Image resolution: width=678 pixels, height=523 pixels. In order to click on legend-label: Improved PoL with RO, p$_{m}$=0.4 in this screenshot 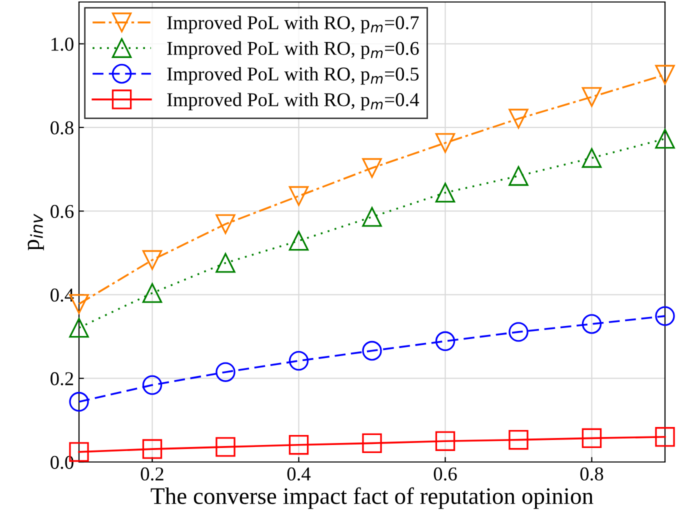, I will do `click(293, 101)`.